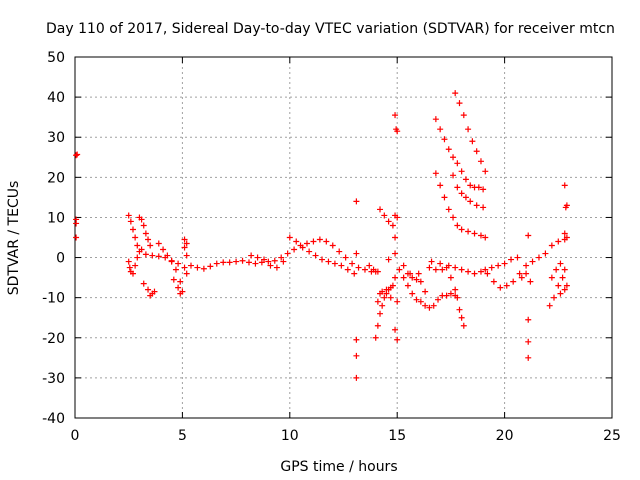  Describe the element at coordinates (53, 419) in the screenshot. I see `y-tick-label: -40` at that location.